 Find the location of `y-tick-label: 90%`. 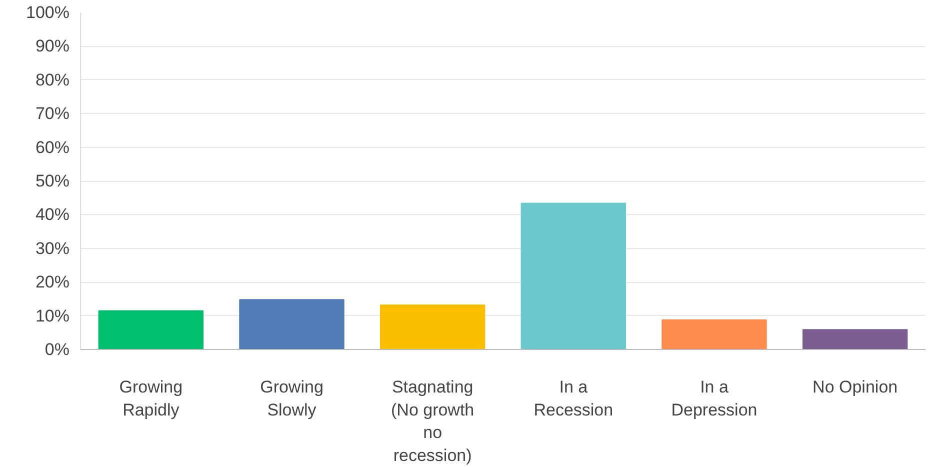

y-tick-label: 90% is located at coordinates (52, 46).